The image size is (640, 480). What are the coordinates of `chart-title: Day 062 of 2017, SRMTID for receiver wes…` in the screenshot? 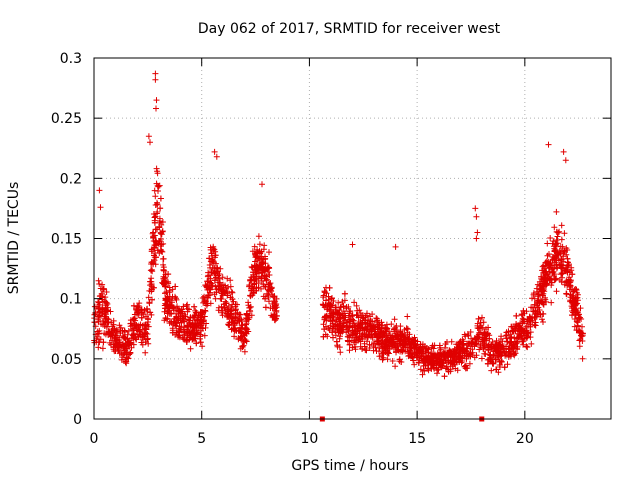 It's located at (349, 29).